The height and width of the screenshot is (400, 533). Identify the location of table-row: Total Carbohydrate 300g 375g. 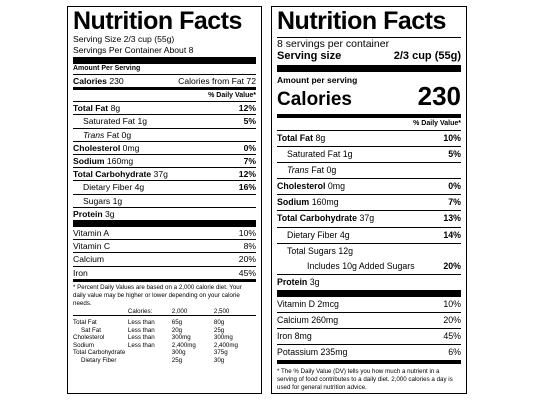
(164, 353).